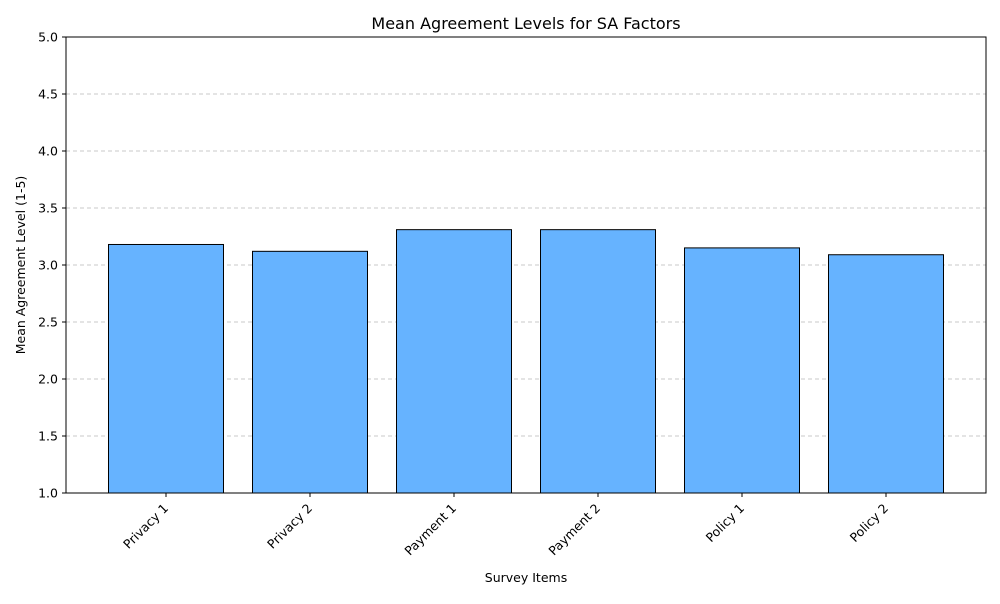 Image resolution: width=1000 pixels, height=604 pixels. What do you see at coordinates (48, 493) in the screenshot?
I see `y-tick-label: 1.0` at bounding box center [48, 493].